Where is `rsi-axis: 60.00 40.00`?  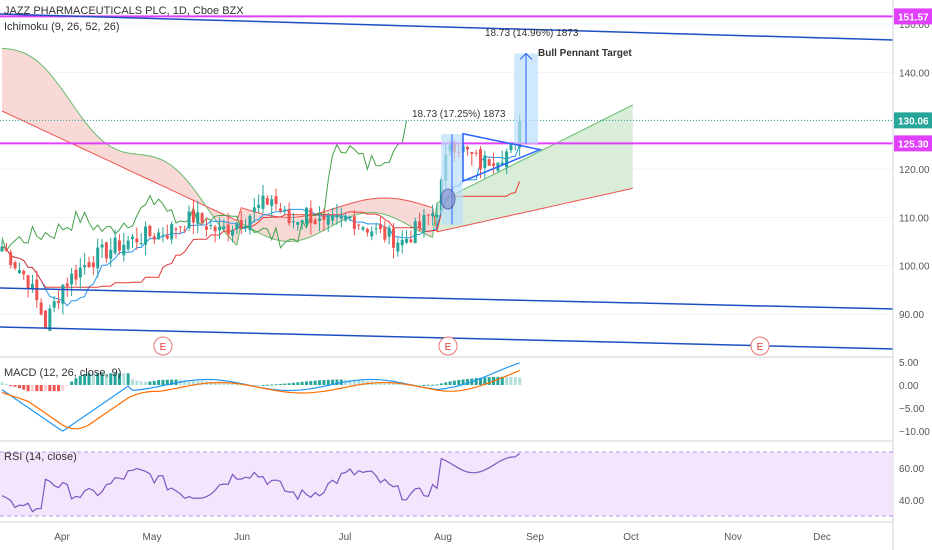 rsi-axis: 60.00 40.00 is located at coordinates (911, 485).